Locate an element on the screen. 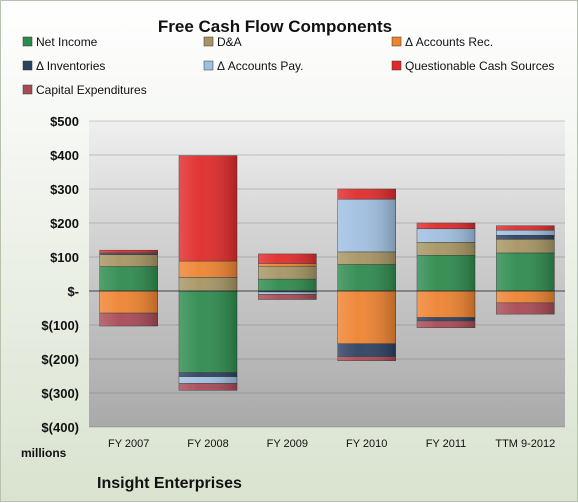 The height and width of the screenshot is (503, 578). y-tick-label: $(100) is located at coordinates (60, 325).